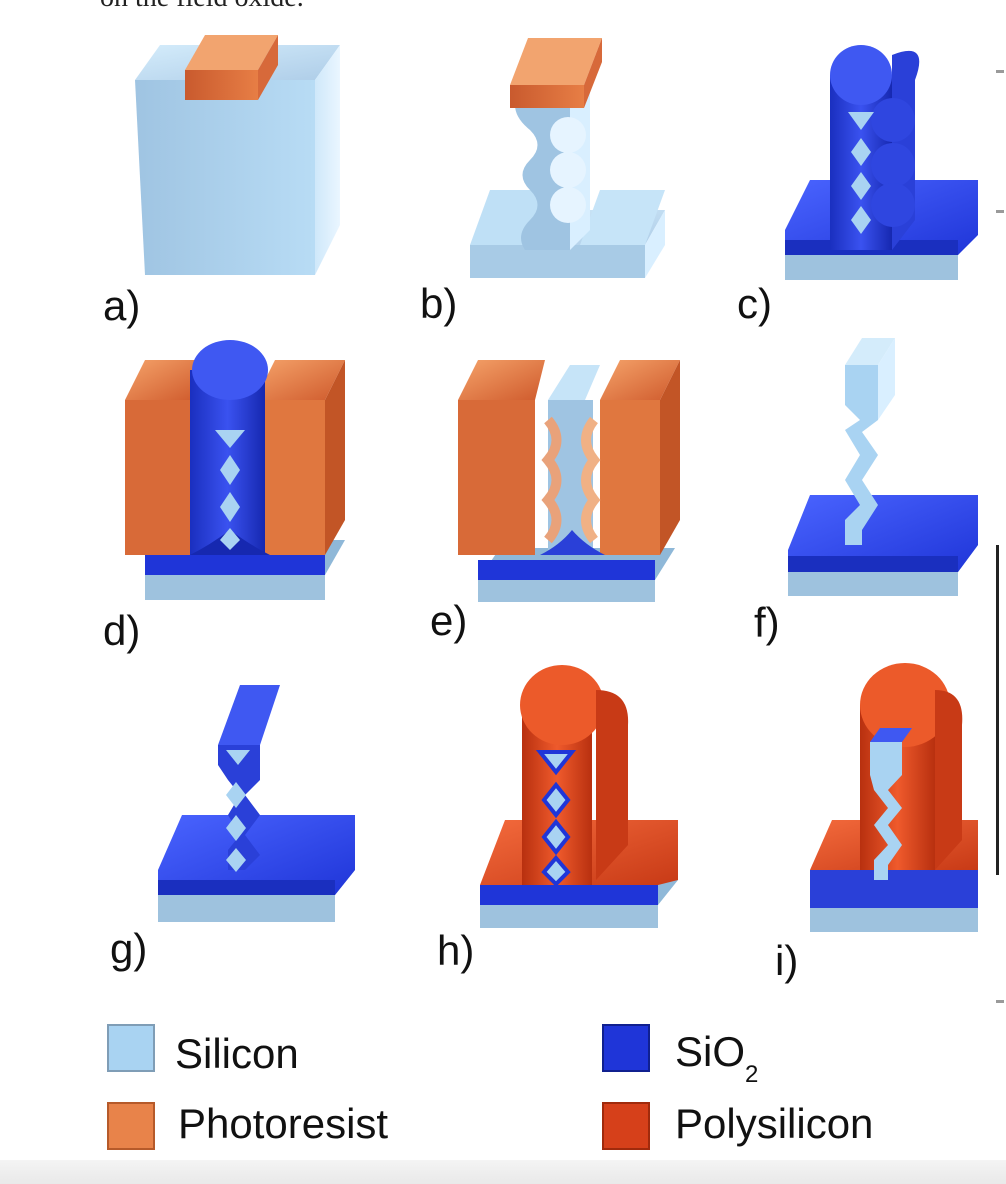 The height and width of the screenshot is (1184, 1006). What do you see at coordinates (131, 1048) in the screenshot?
I see `legend-swatch-silicon` at bounding box center [131, 1048].